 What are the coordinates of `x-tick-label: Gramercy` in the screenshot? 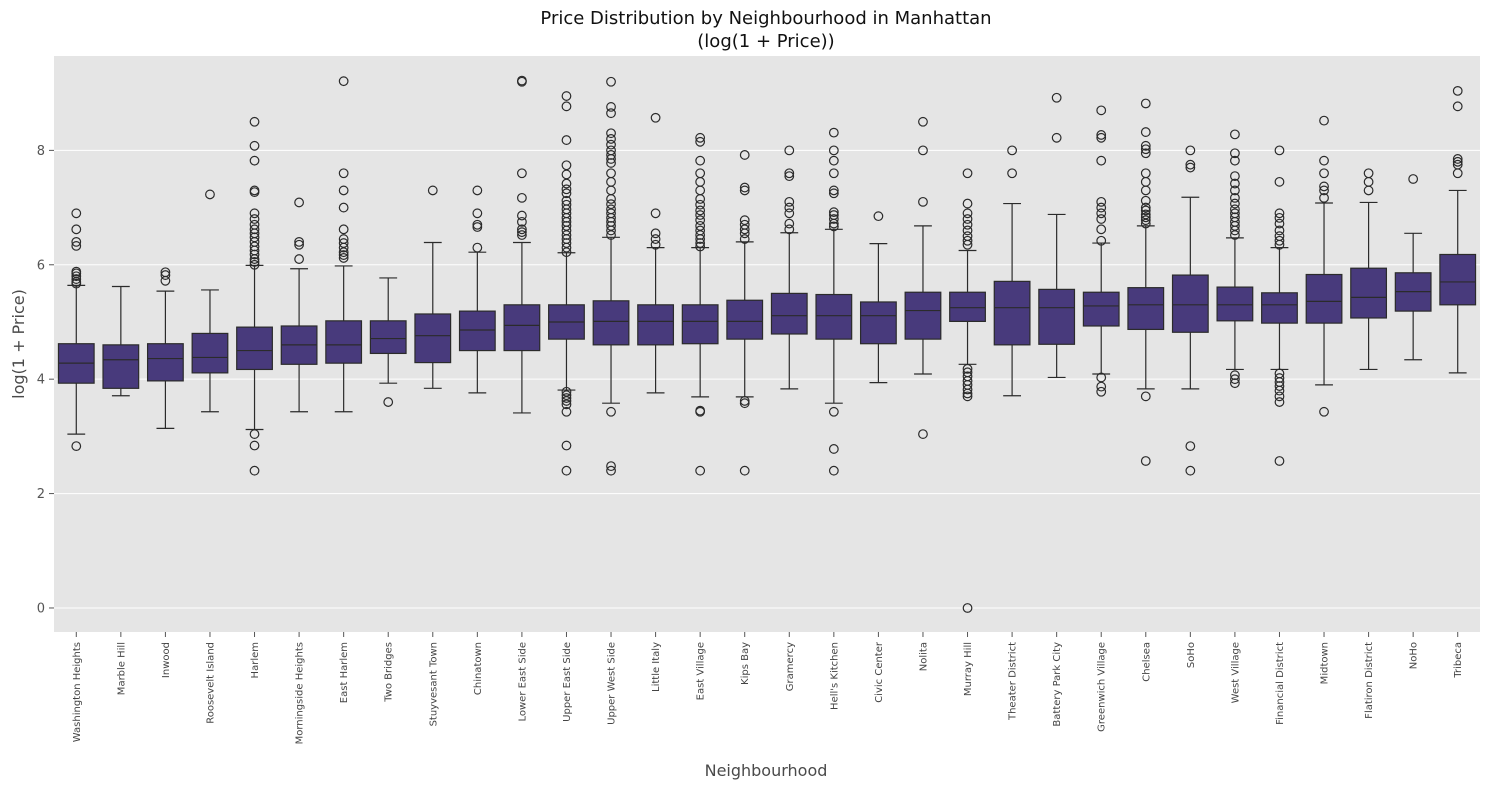 It's located at (790, 666).